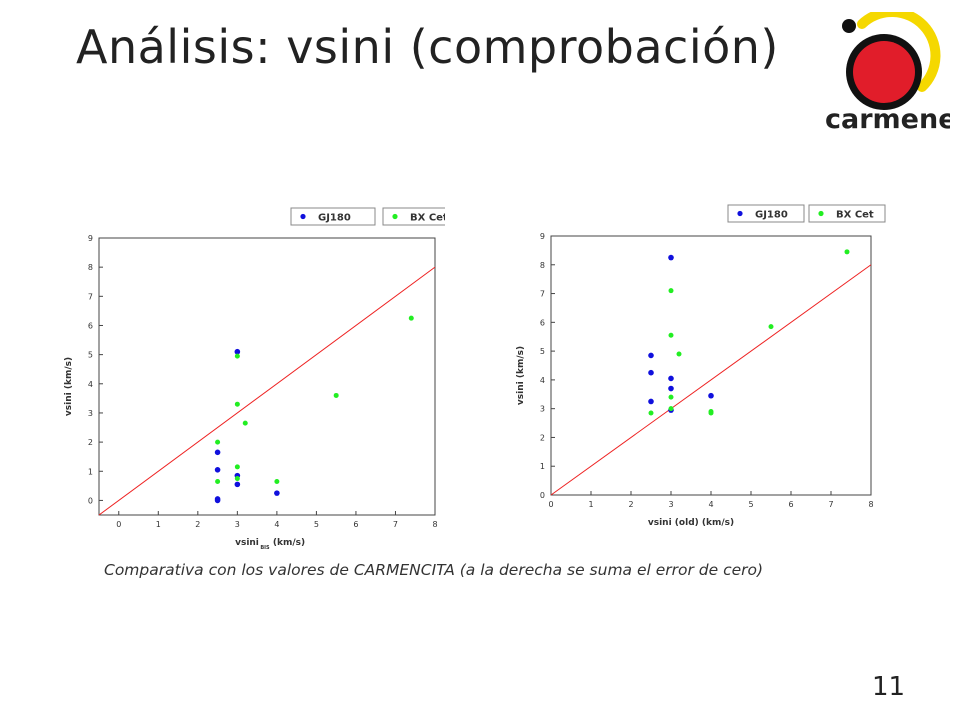 This screenshot has height=720, width=960. What do you see at coordinates (542, 437) in the screenshot?
I see `right-ytick-label-2: 2` at bounding box center [542, 437].